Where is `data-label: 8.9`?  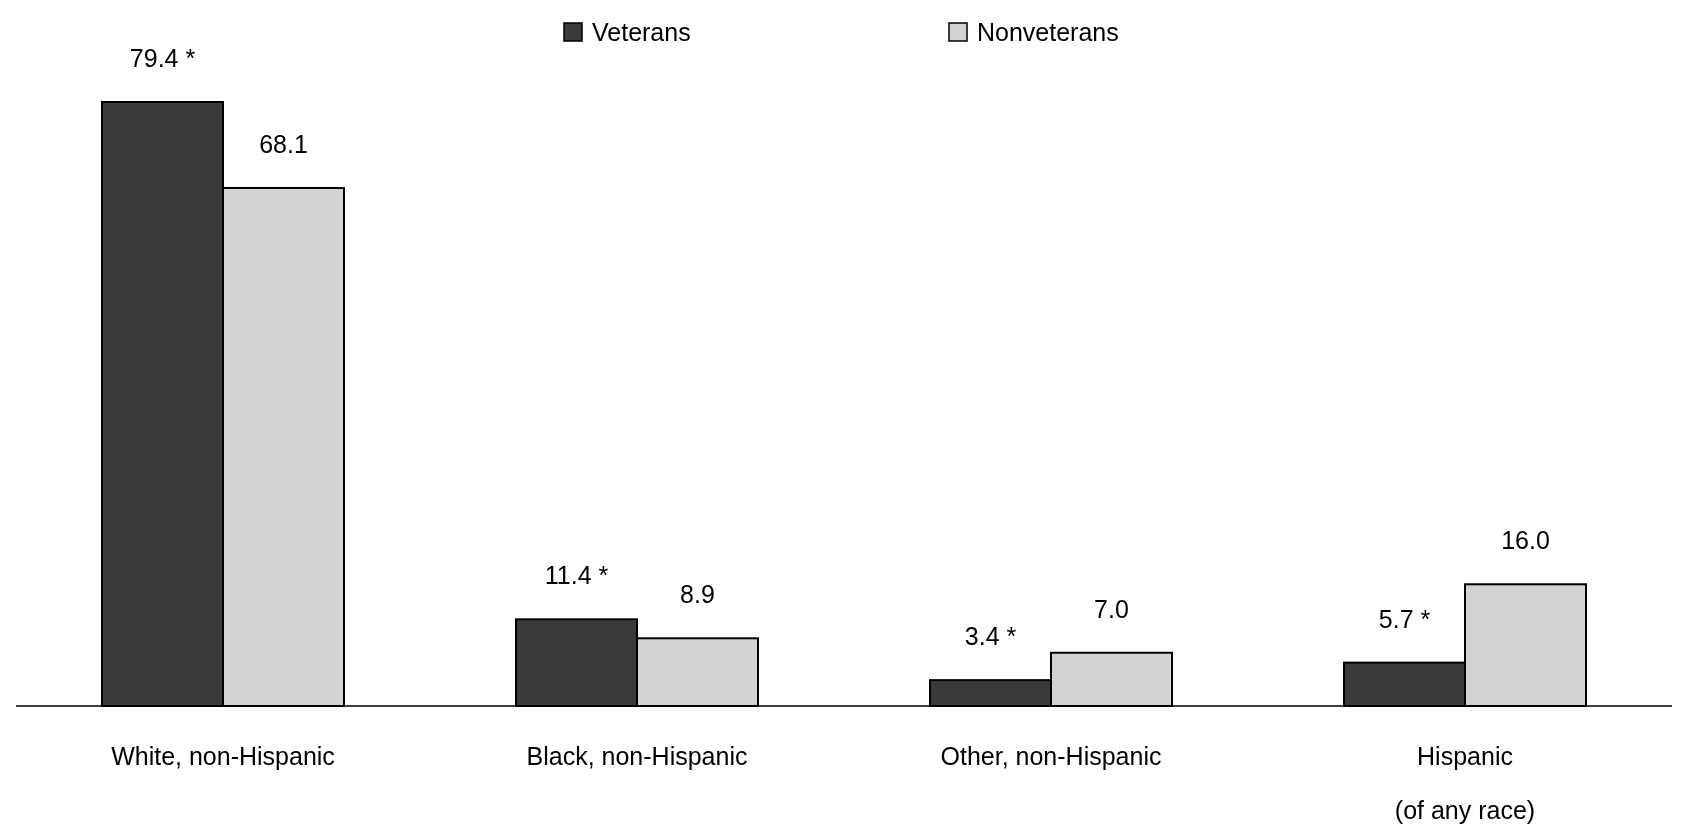
data-label: 8.9 is located at coordinates (697, 594).